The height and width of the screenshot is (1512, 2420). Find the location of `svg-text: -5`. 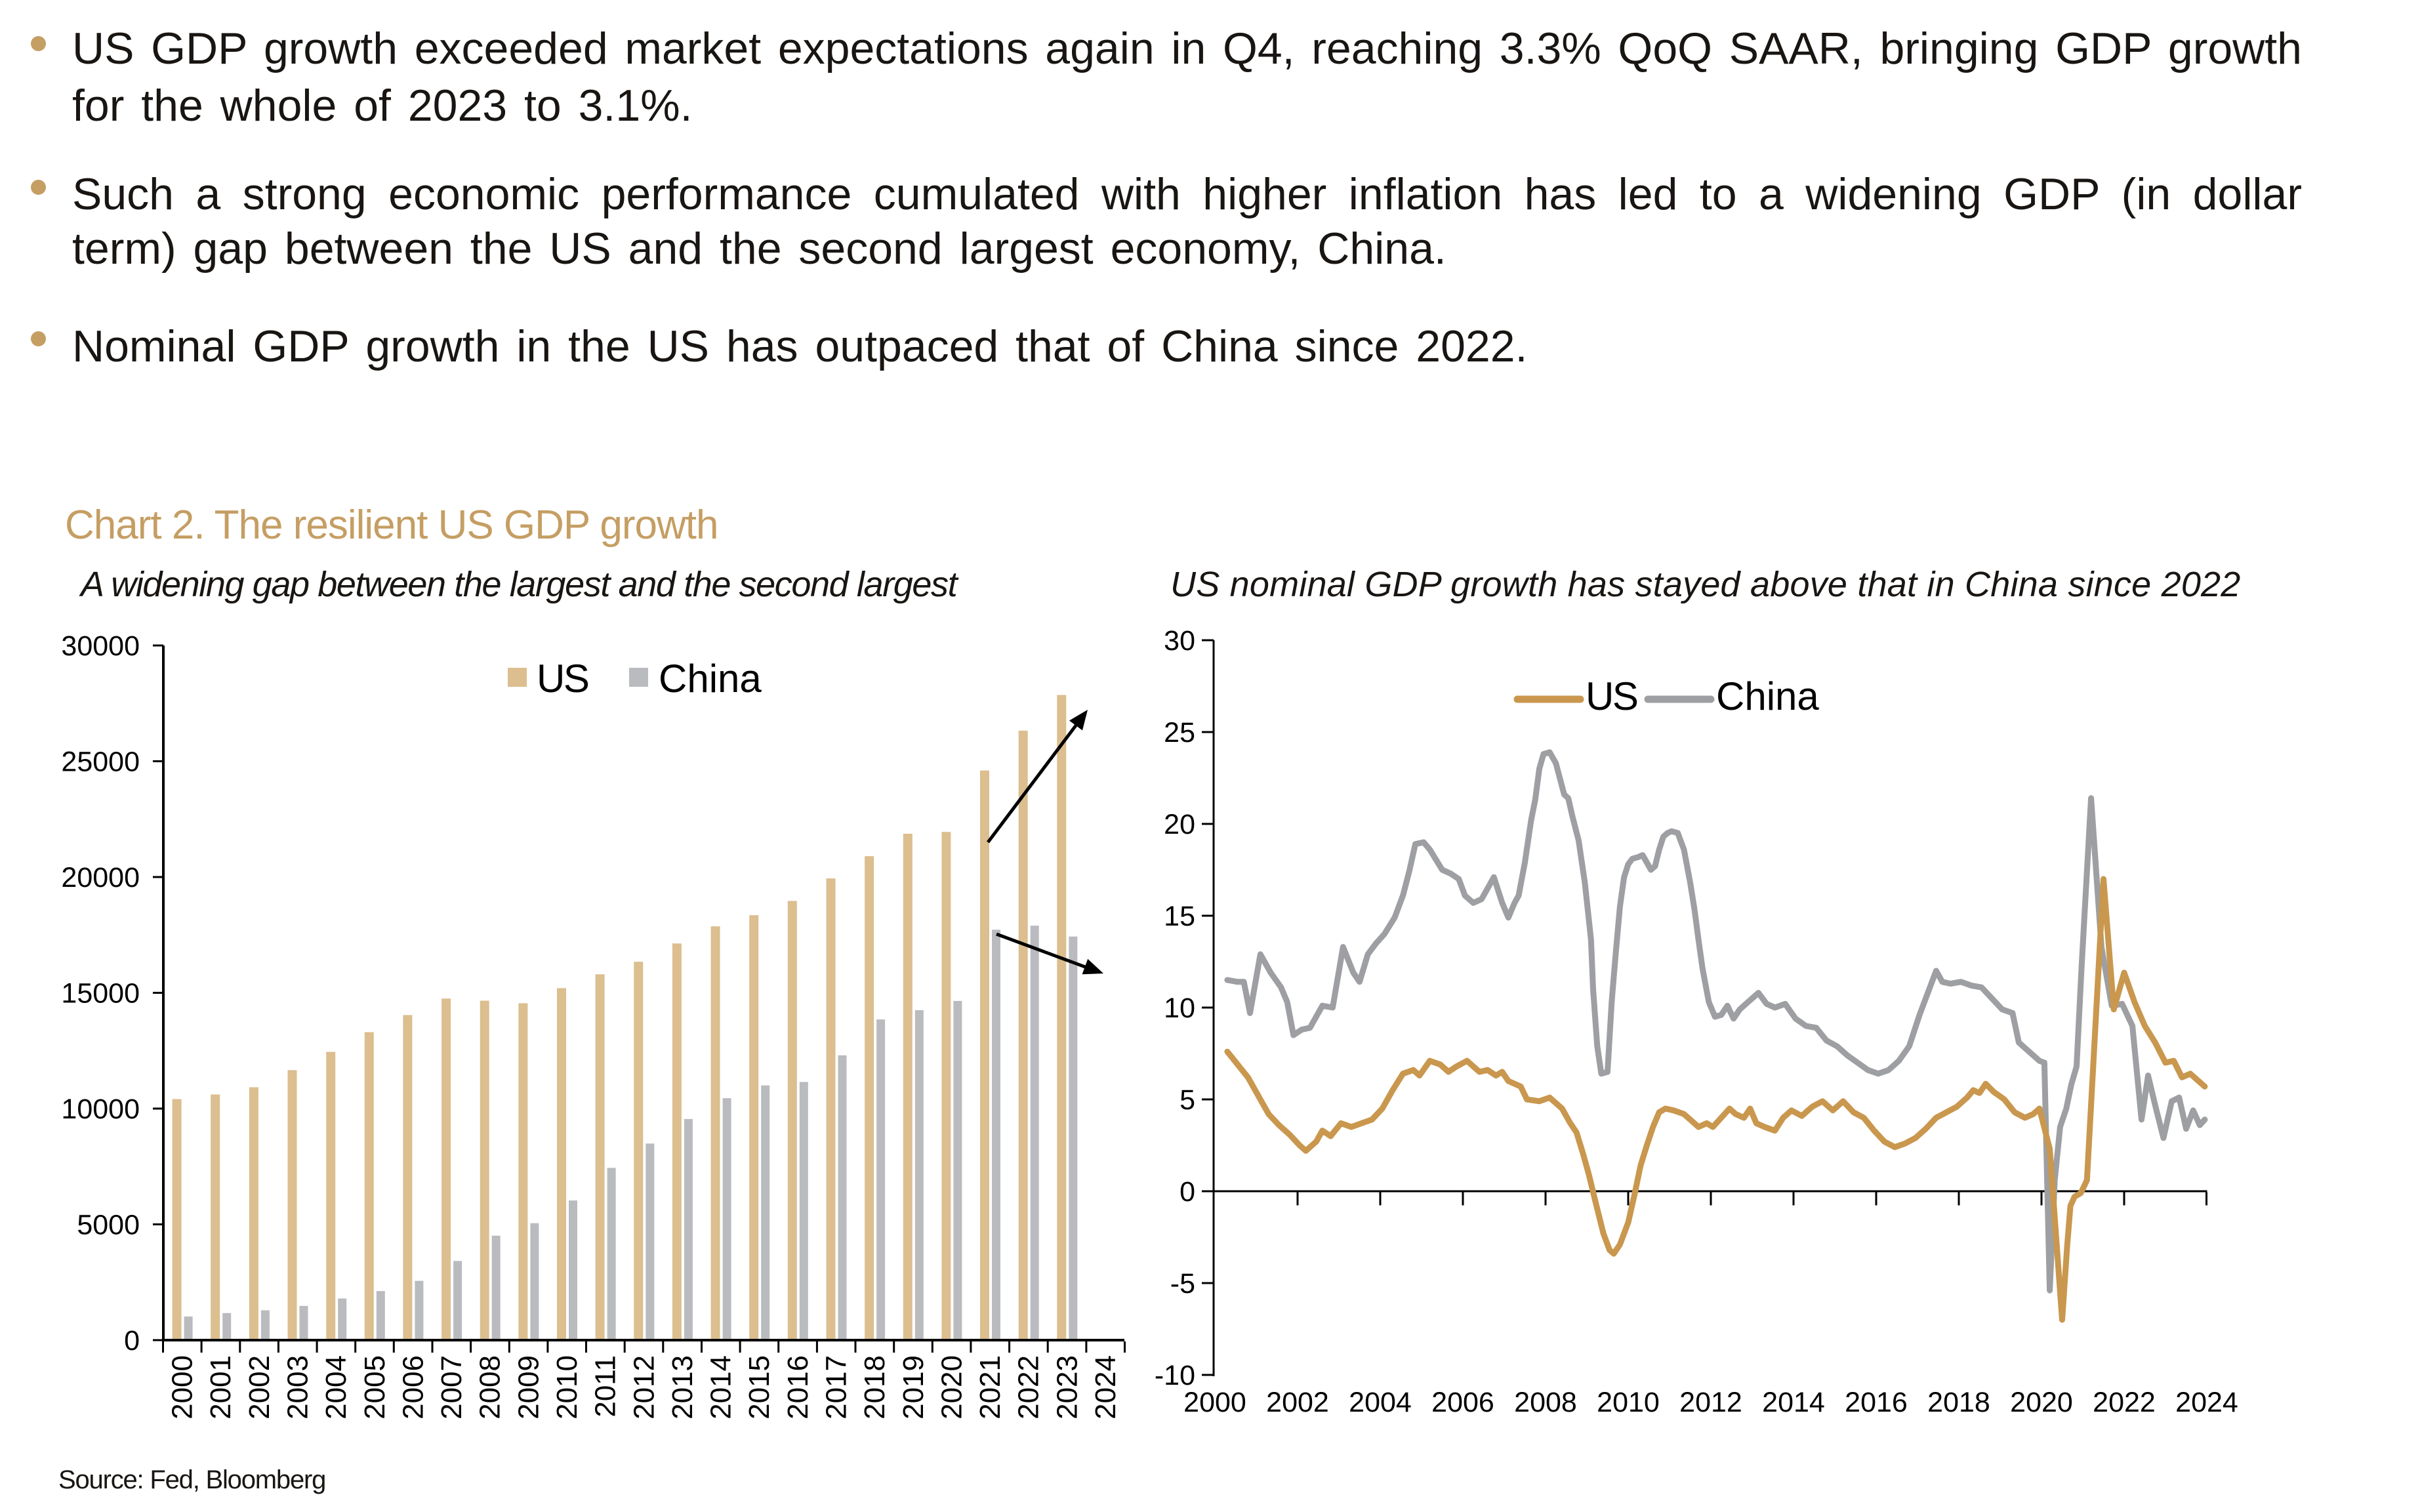

svg-text: -5 is located at coordinates (1182, 1283).